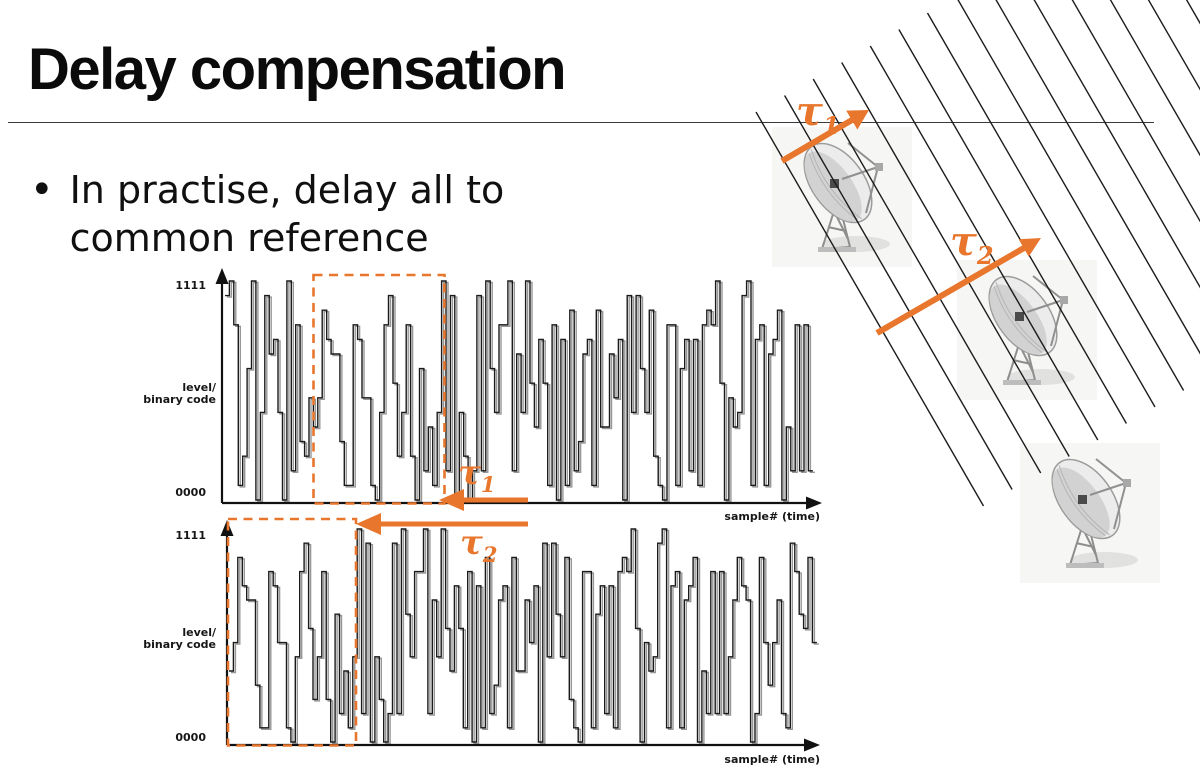 This screenshot has height=780, width=1200. I want to click on top-highlight-window, so click(379, 389).